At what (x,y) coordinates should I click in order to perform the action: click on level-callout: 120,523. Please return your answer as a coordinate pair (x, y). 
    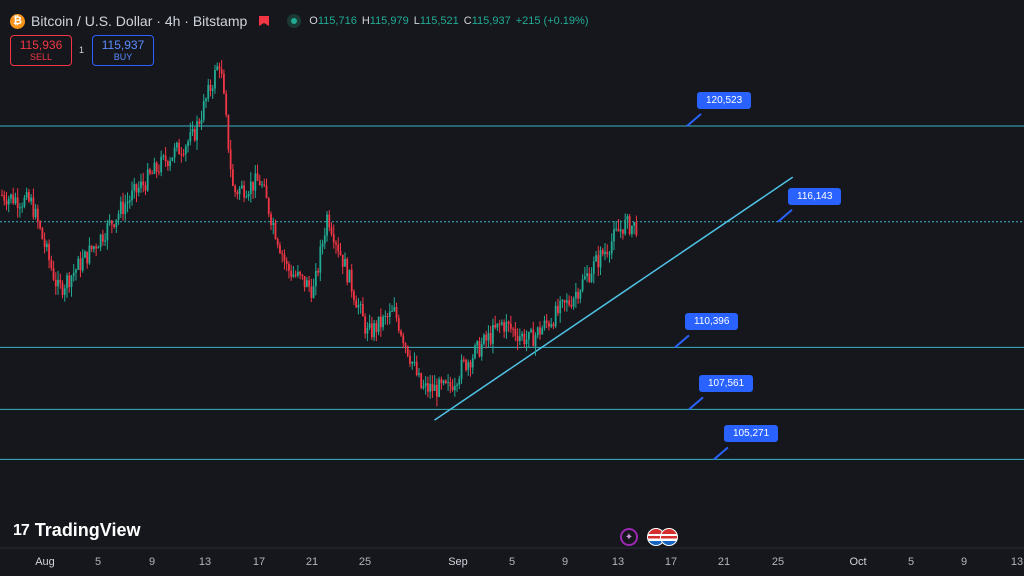
    Looking at the image, I should click on (724, 100).